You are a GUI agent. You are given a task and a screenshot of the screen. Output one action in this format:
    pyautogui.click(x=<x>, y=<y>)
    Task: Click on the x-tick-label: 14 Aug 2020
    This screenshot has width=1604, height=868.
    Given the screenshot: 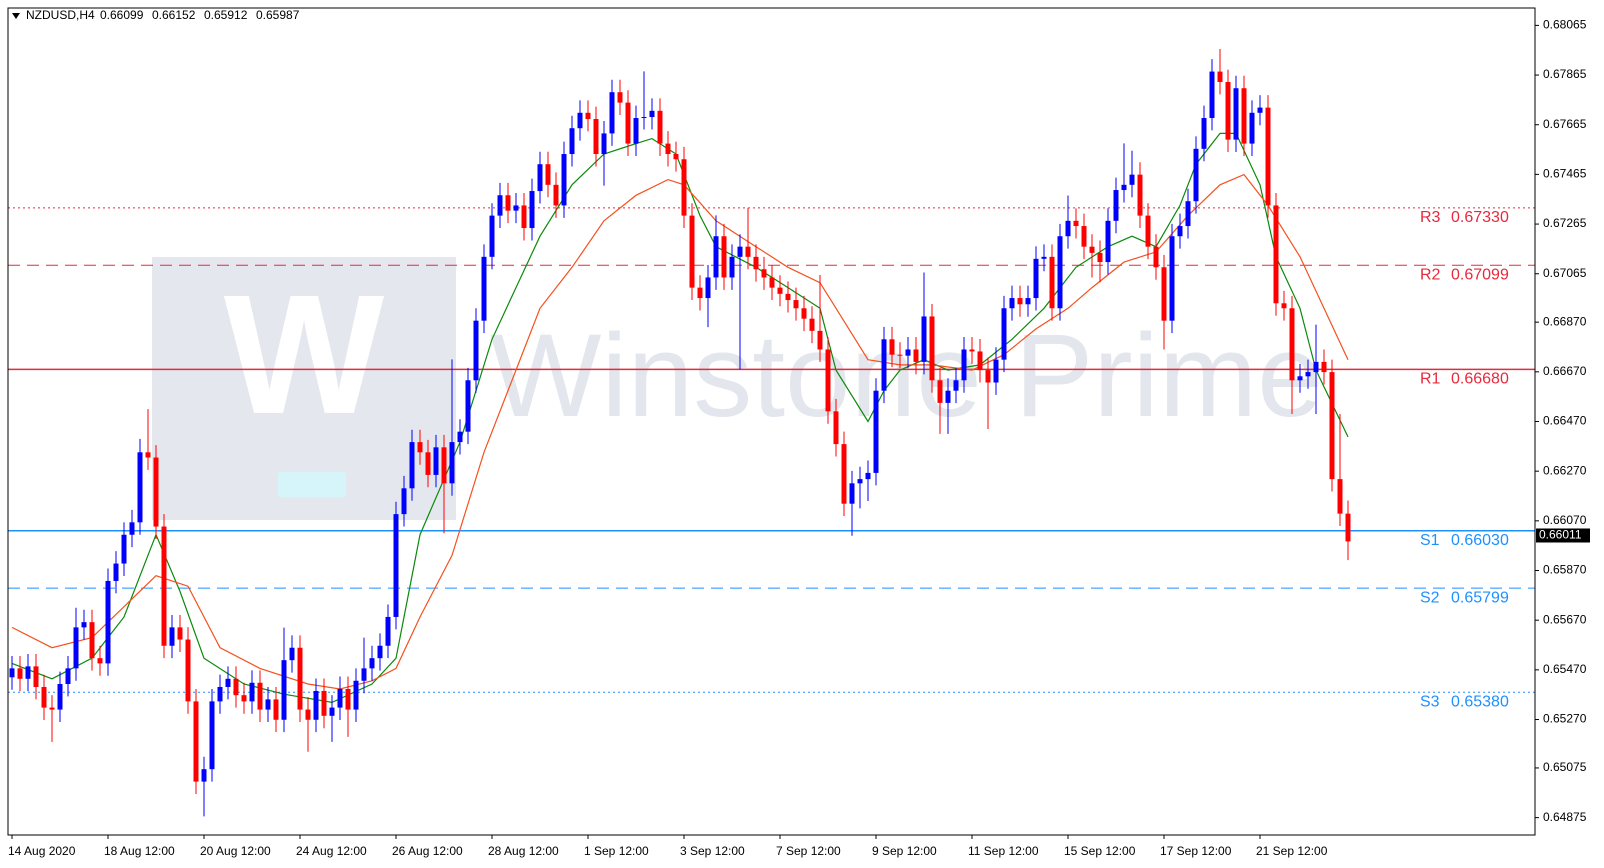 What is the action you would take?
    pyautogui.click(x=42, y=851)
    